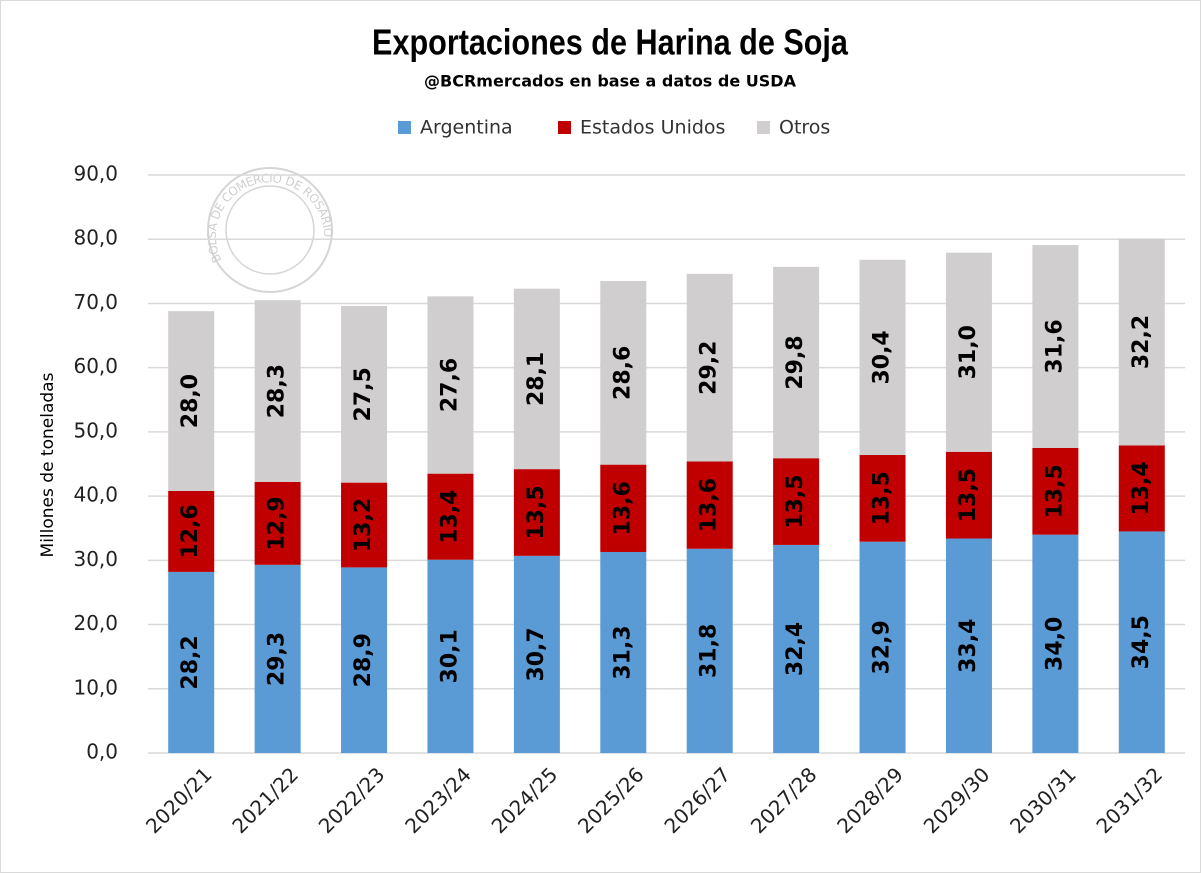 This screenshot has width=1201, height=873. Describe the element at coordinates (610, 81) in the screenshot. I see `chart-subtitle: @BCRmercados en base a datos de USDA` at that location.